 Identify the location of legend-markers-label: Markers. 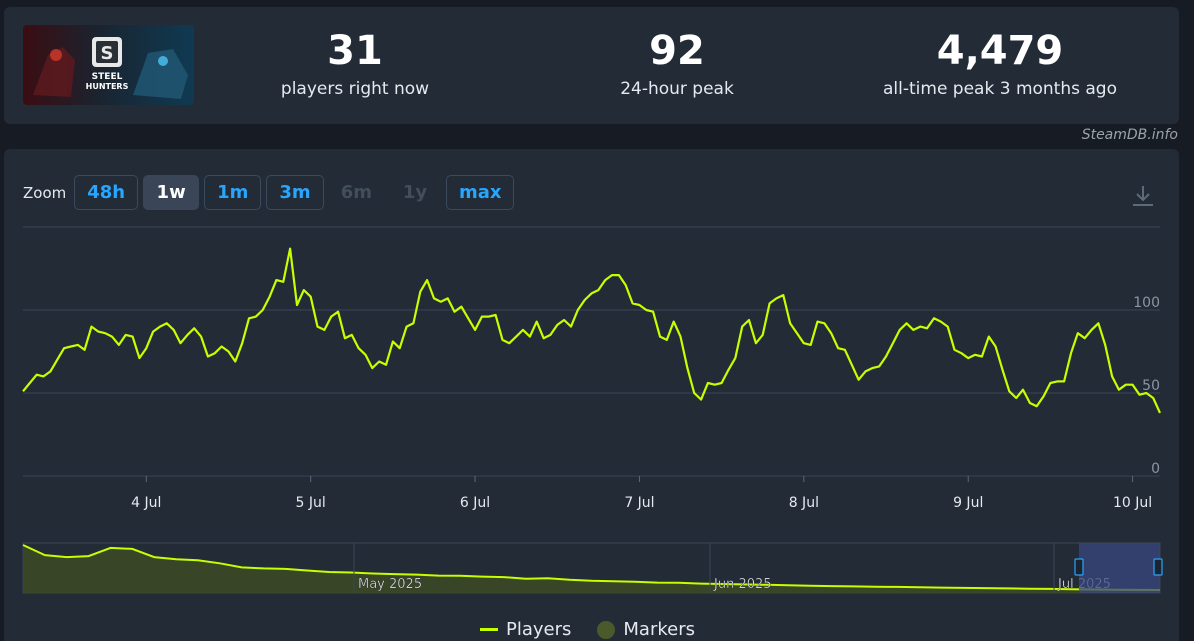
(659, 629).